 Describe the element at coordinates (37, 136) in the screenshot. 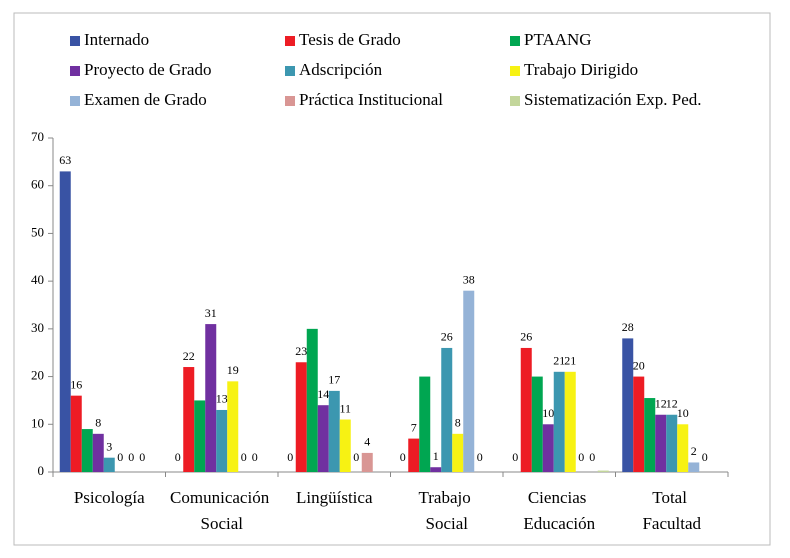

I see `y-tick-label: 70` at that location.